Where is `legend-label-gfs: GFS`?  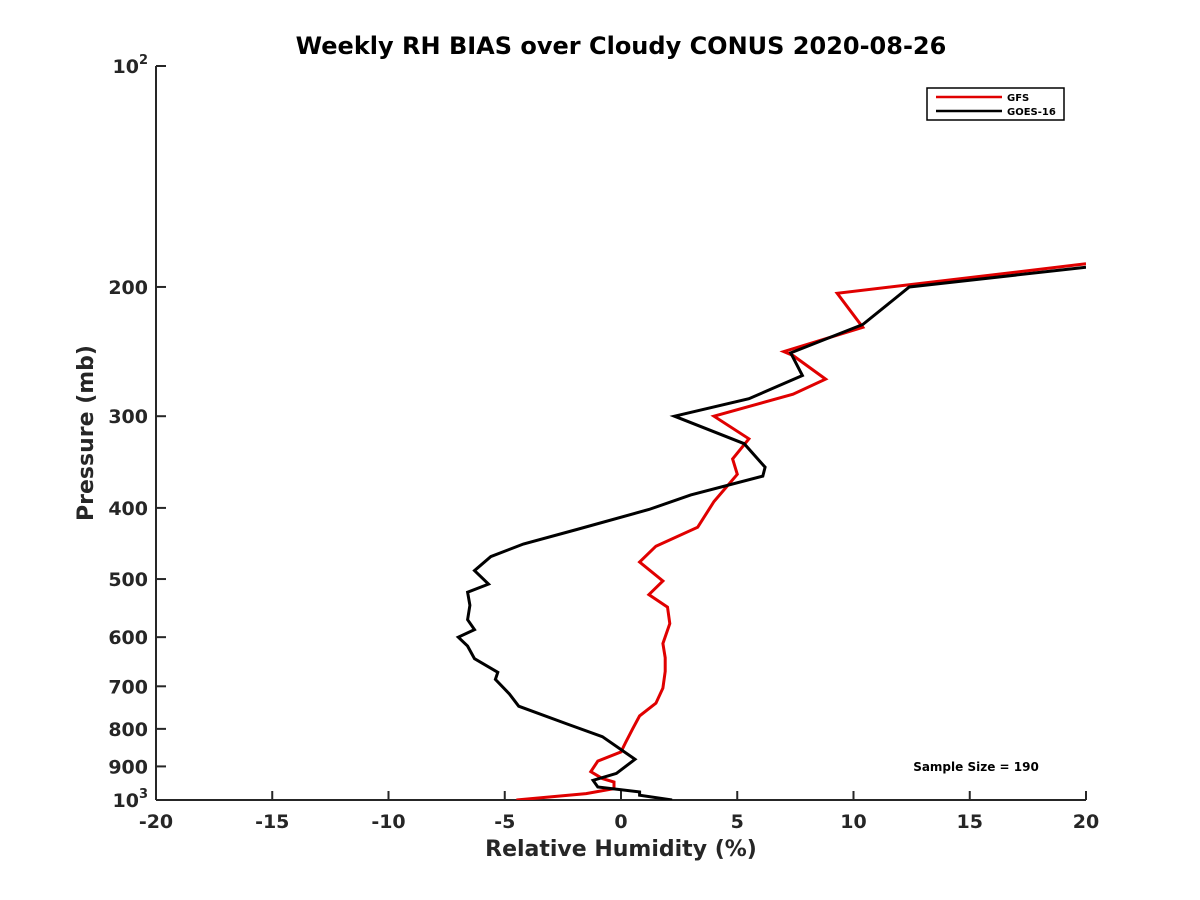
legend-label-gfs: GFS is located at coordinates (1018, 98).